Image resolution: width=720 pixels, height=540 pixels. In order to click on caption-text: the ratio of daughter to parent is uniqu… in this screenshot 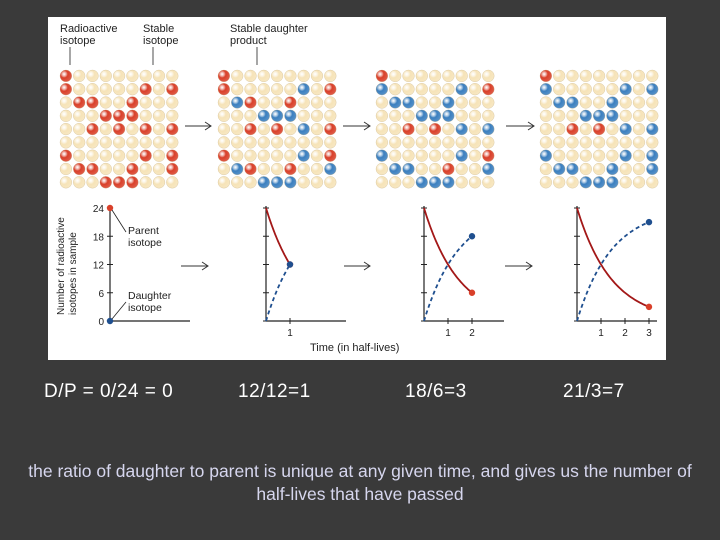, I will do `click(360, 482)`.